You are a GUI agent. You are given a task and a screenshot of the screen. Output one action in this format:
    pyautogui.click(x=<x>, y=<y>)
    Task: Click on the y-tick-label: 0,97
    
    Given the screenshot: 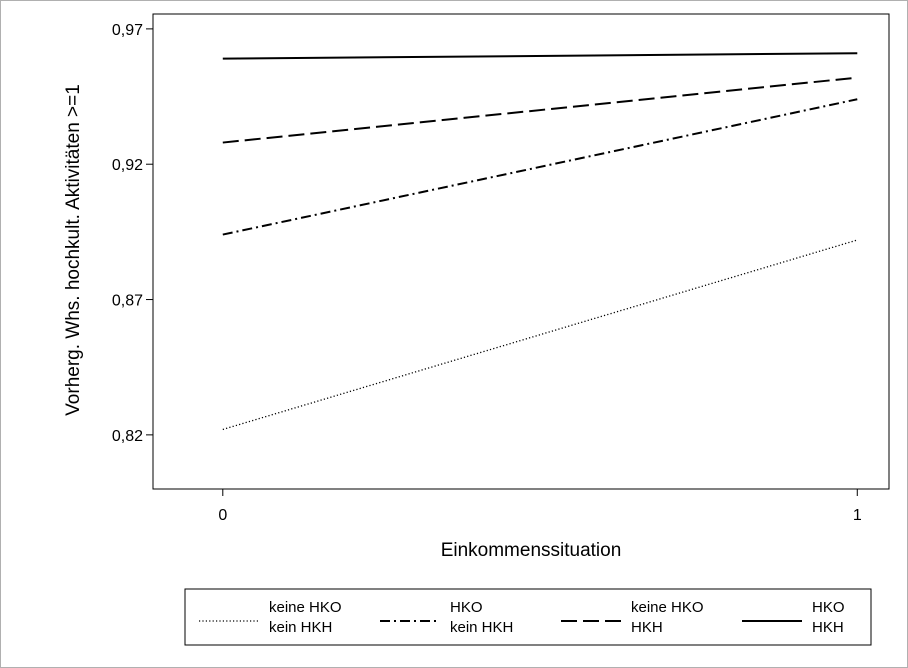 What is the action you would take?
    pyautogui.click(x=127, y=30)
    